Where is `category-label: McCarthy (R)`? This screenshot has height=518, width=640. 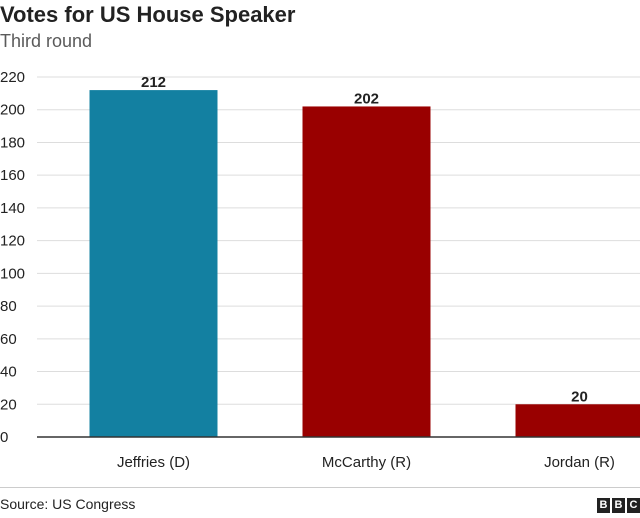
category-label: McCarthy (R) is located at coordinates (366, 462).